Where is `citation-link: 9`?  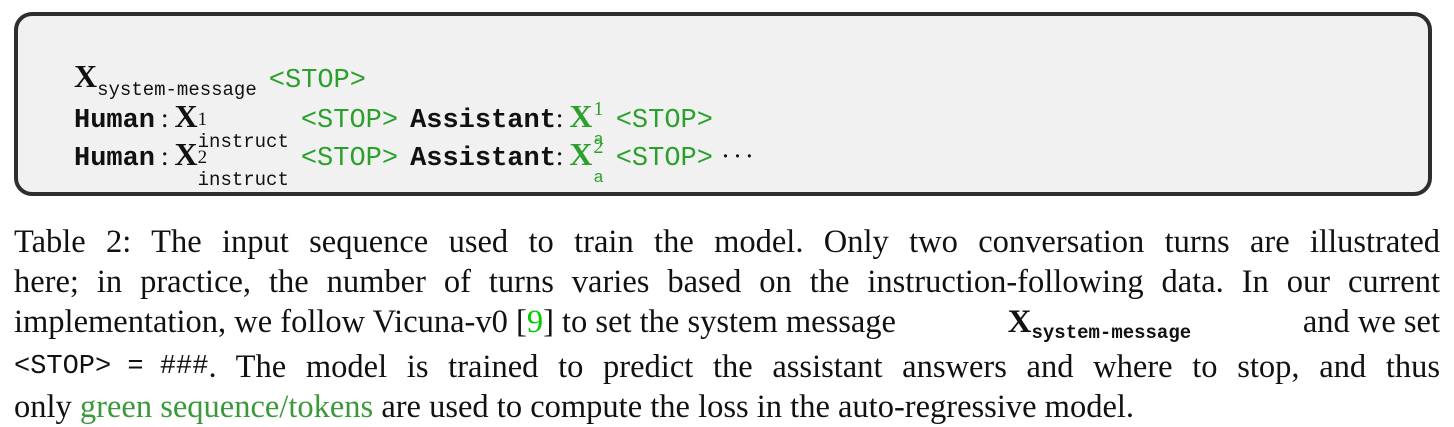 citation-link: 9 is located at coordinates (535, 322).